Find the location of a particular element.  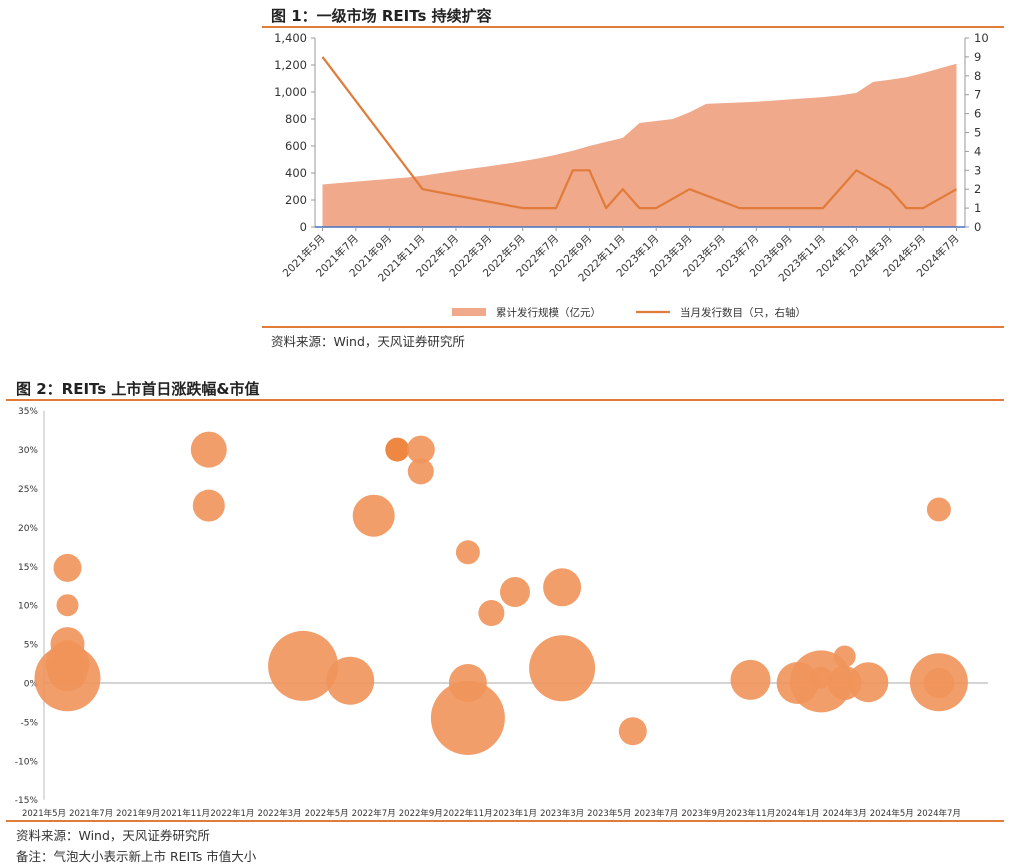

figure2-top-rule is located at coordinates (505, 400).